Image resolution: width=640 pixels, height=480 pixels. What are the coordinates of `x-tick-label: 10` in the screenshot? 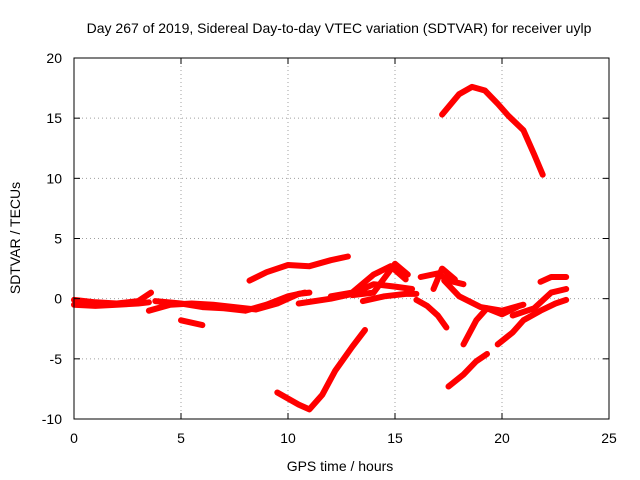 It's located at (288, 438).